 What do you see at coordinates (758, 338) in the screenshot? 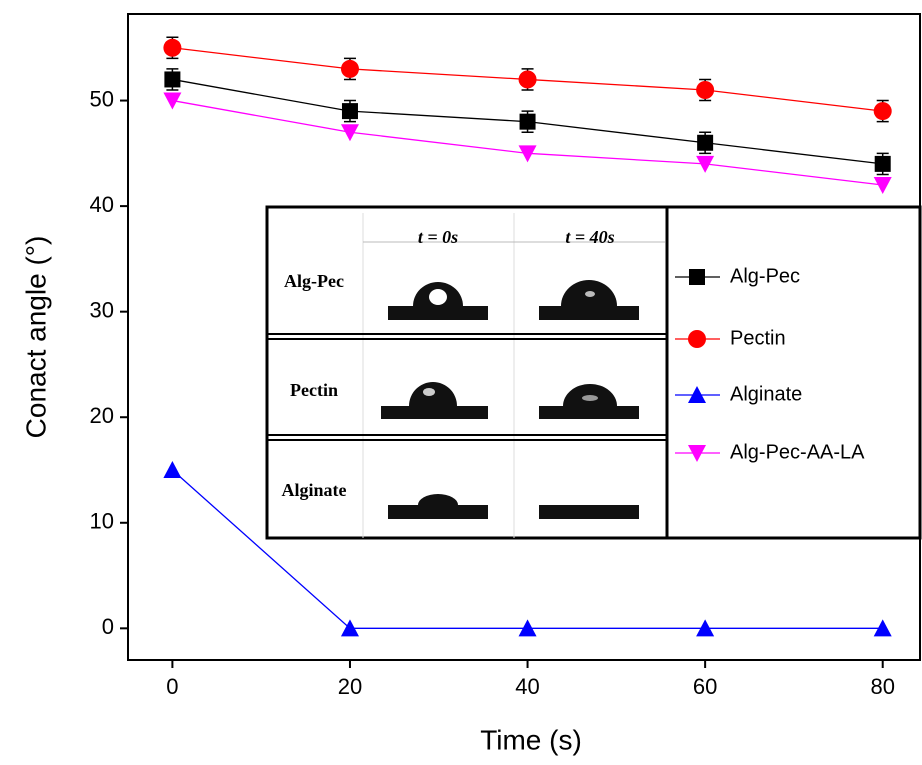
I see `legend-label: Pectin` at bounding box center [758, 338].